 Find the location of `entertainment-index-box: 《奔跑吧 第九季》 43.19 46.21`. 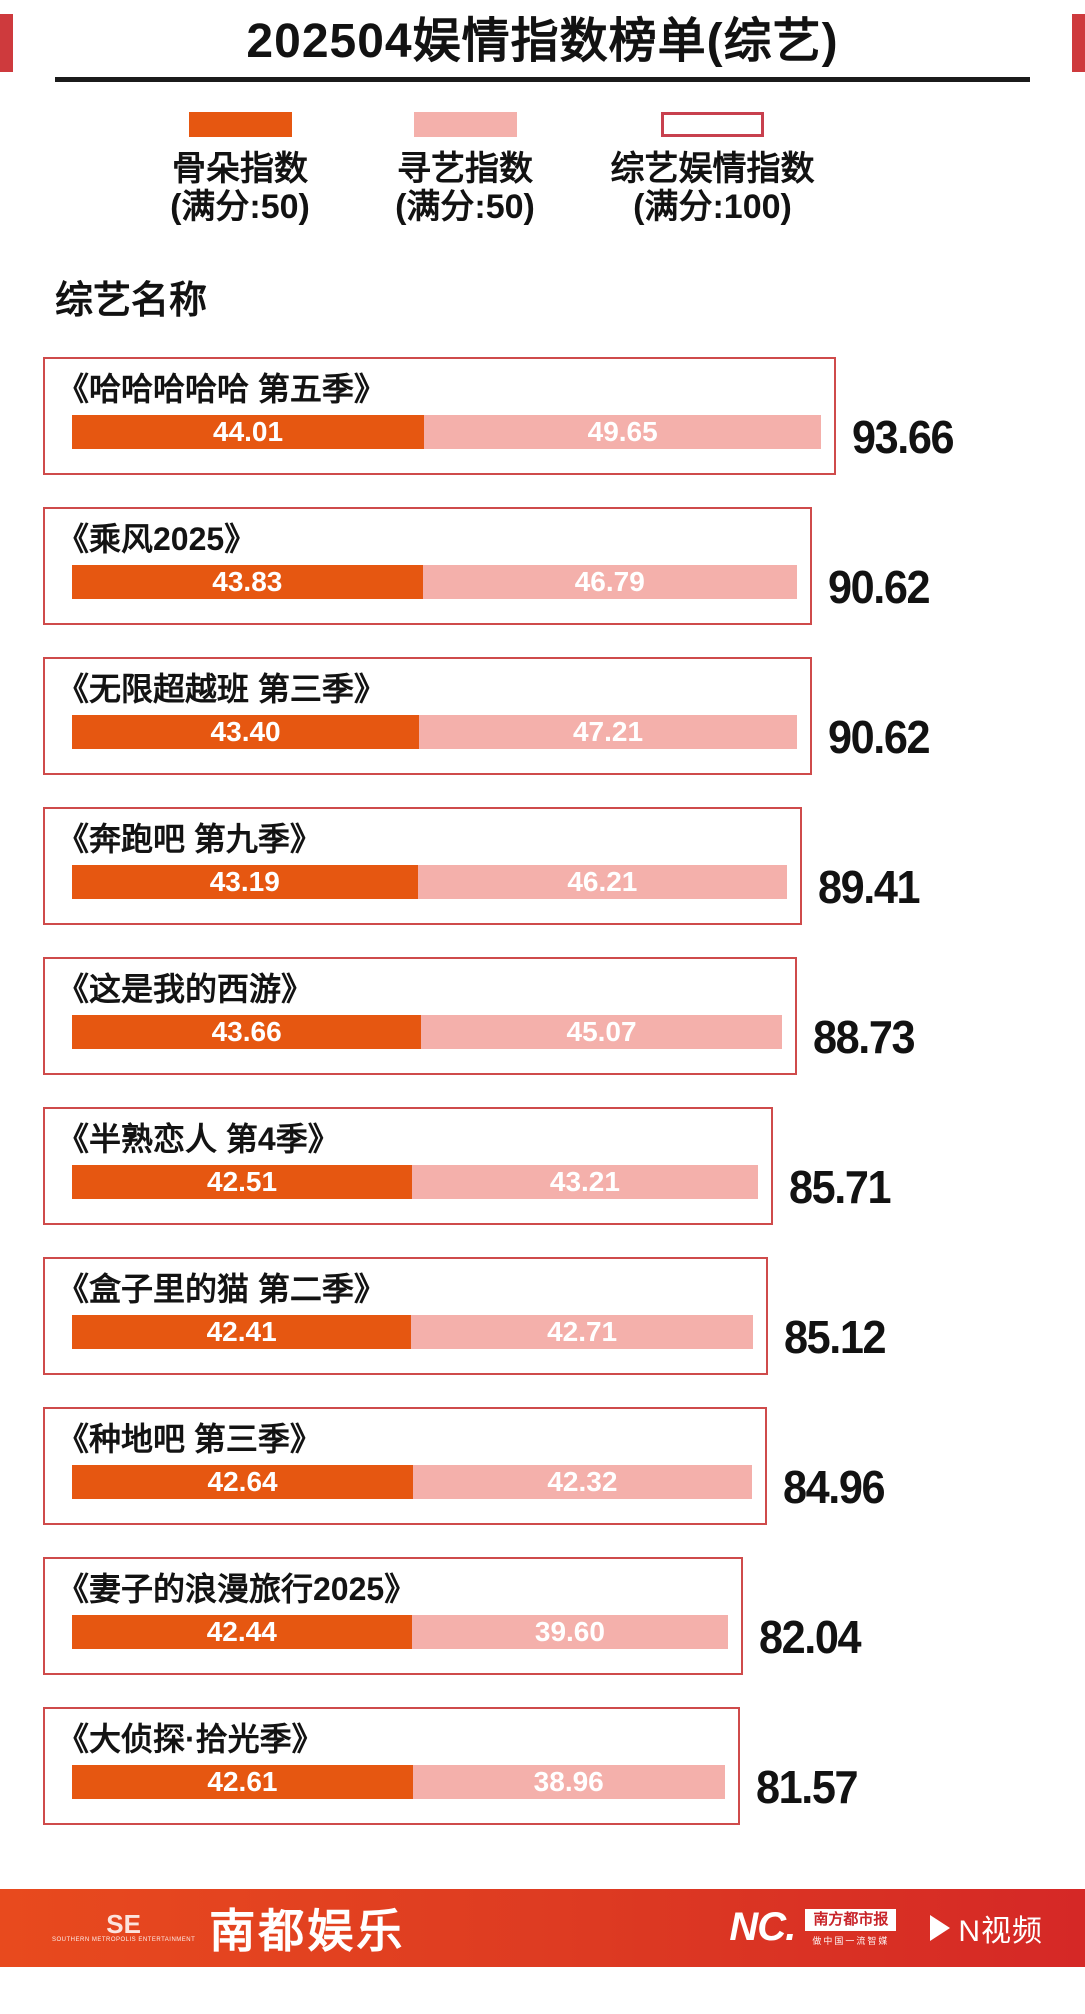

entertainment-index-box: 《奔跑吧 第九季》 43.19 46.21 is located at coordinates (423, 865).